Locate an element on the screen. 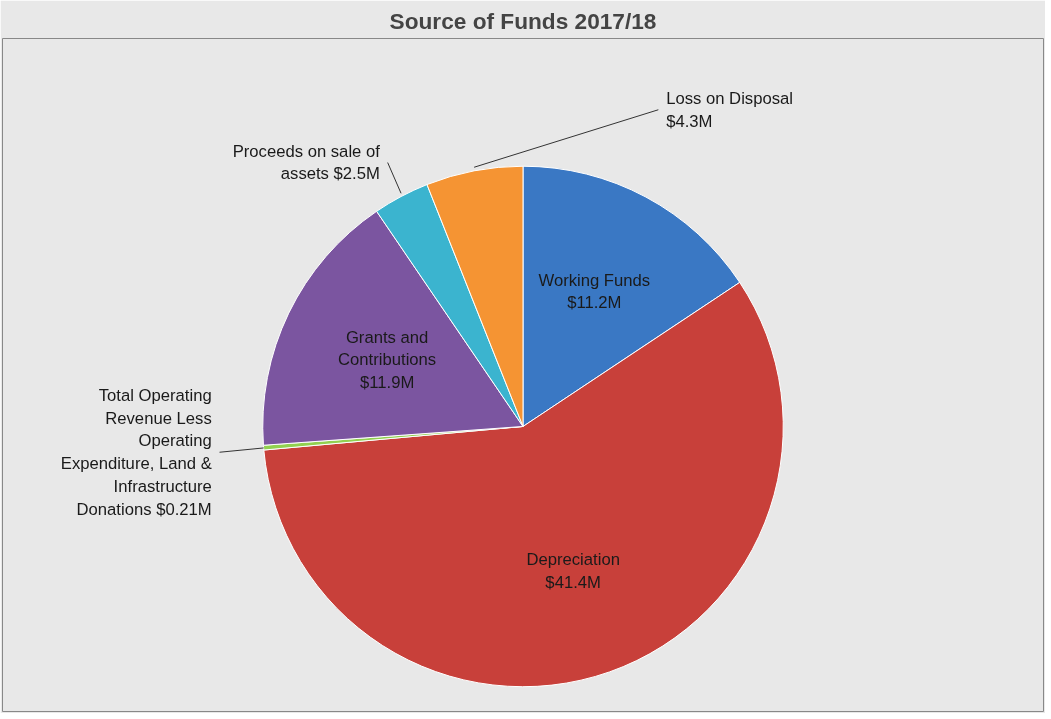  slice-label: Depreciation is located at coordinates (573, 559).